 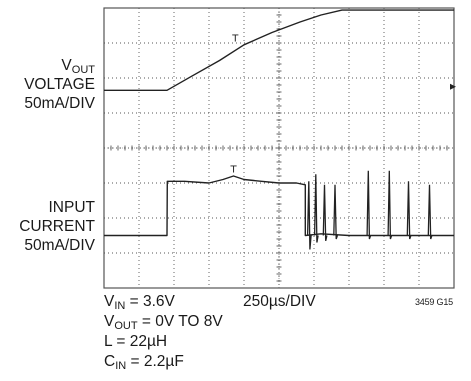 I want to click on level-marker-arrow, so click(x=453, y=86).